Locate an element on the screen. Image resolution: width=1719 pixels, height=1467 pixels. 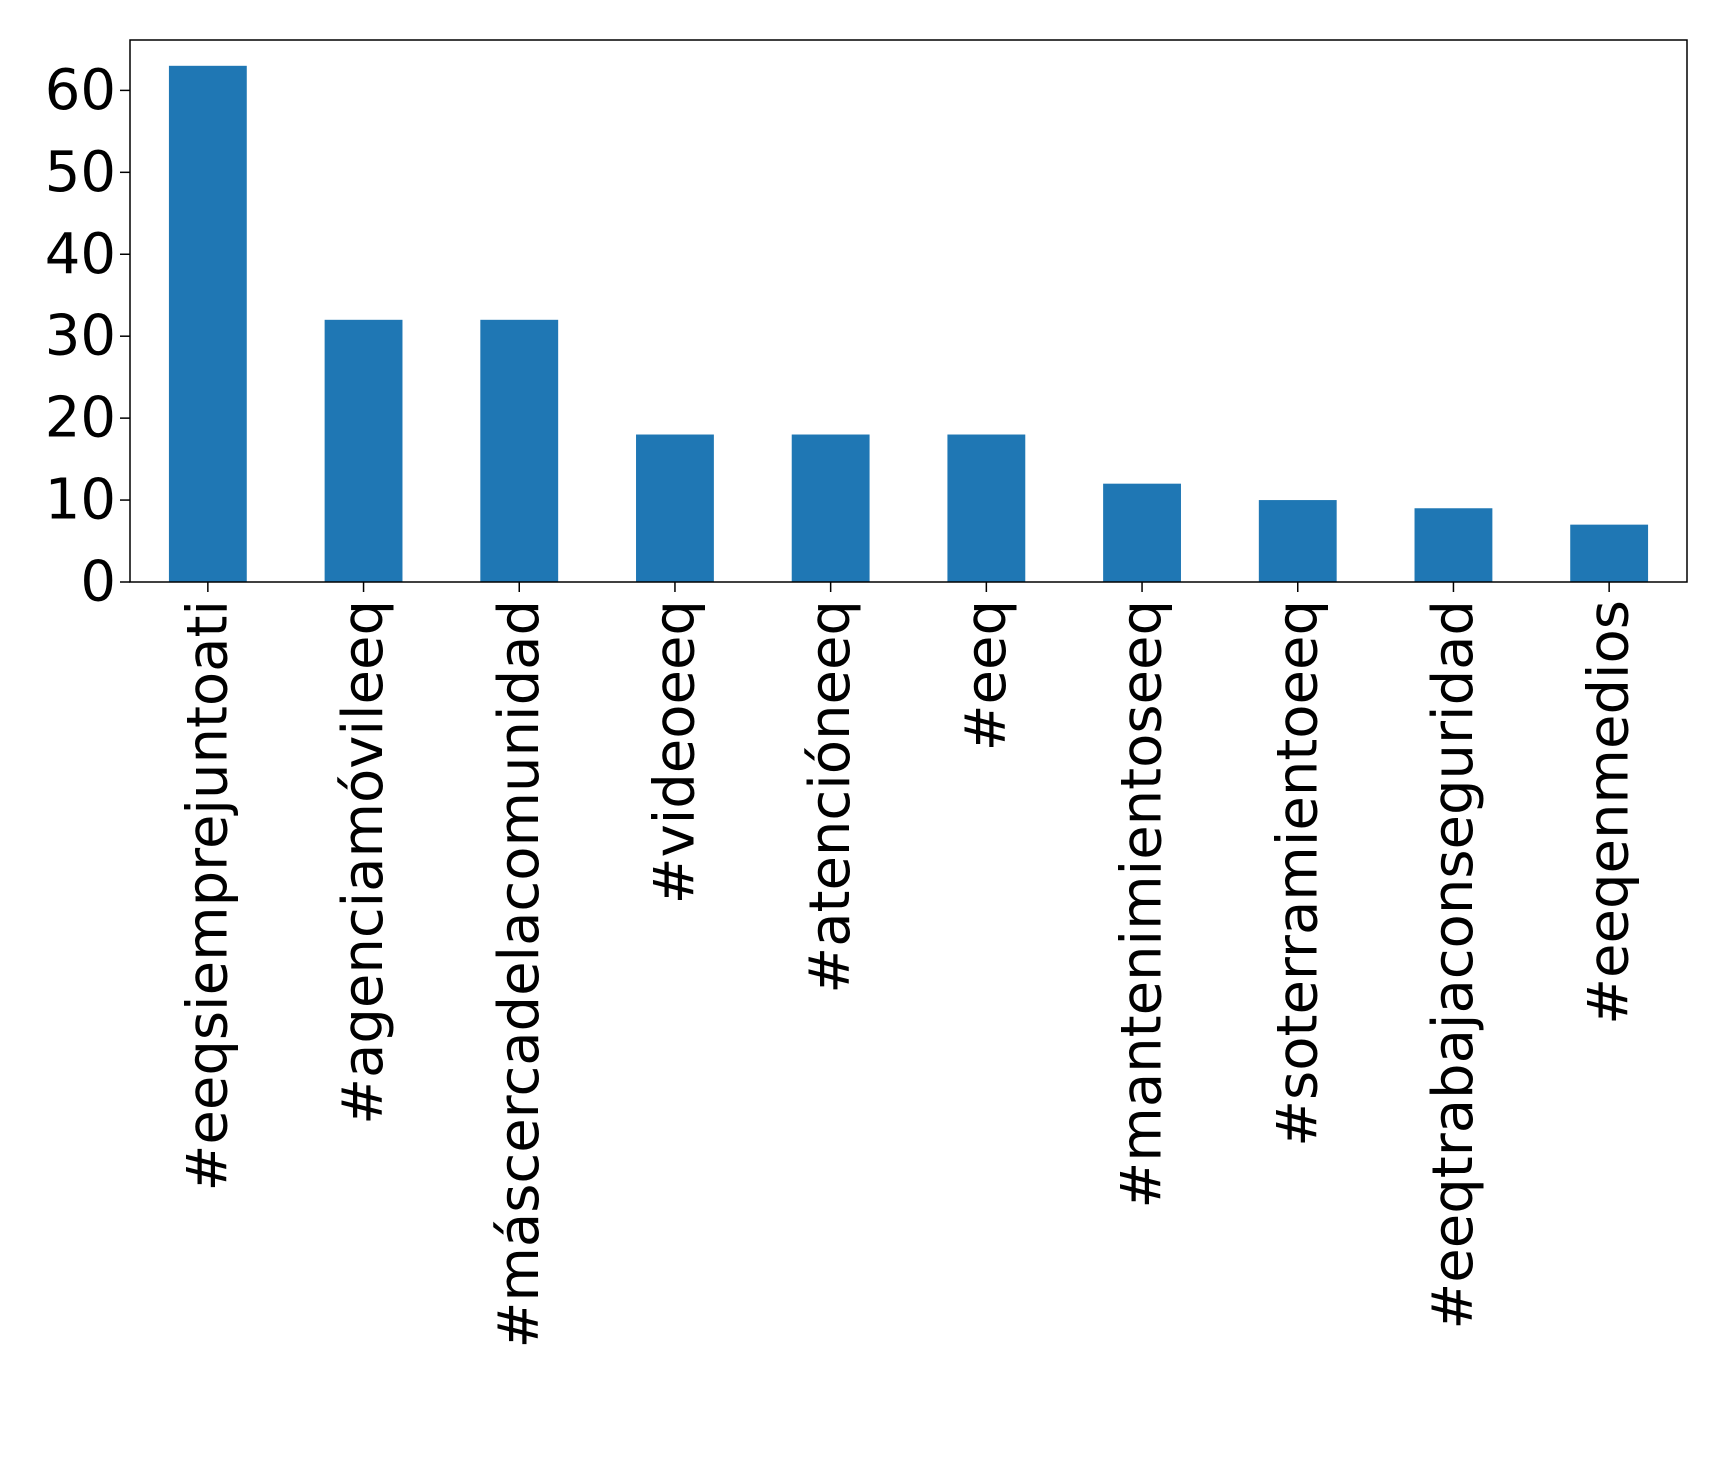
x-tick-label-3: #videoeeq is located at coordinates (674, 752).